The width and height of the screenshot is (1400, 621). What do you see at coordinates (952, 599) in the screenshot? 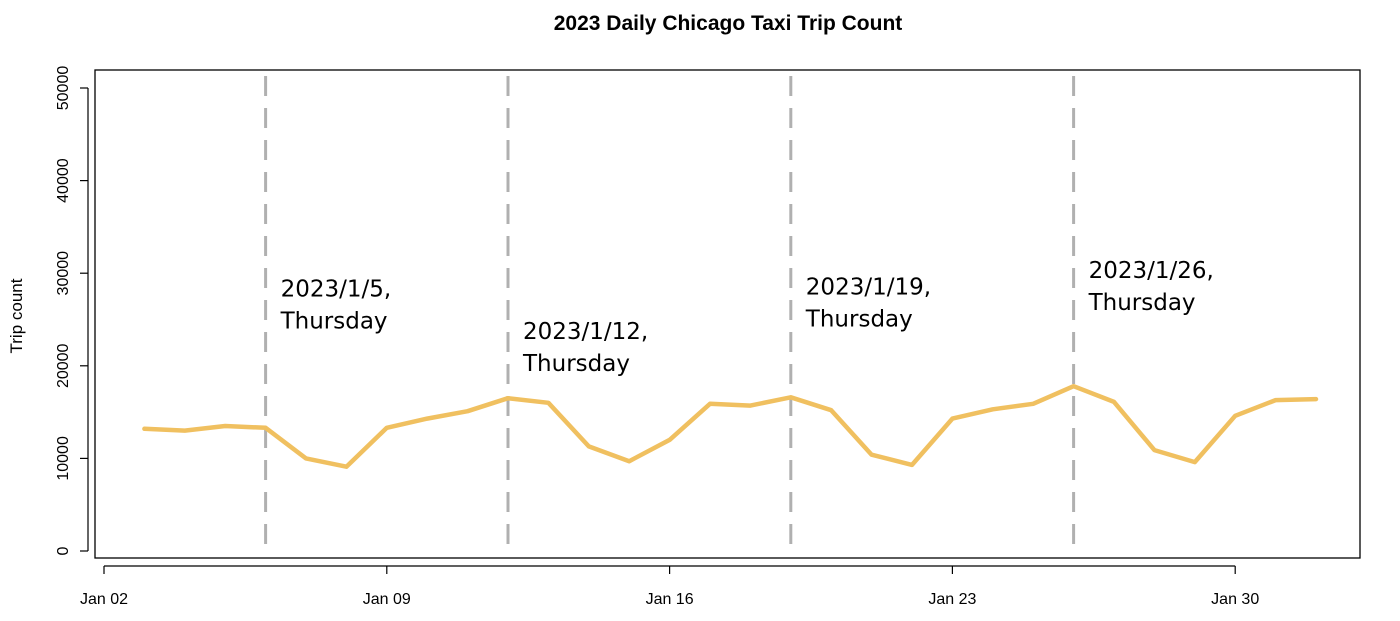
I see `x-tick-label: Jan 23` at bounding box center [952, 599].